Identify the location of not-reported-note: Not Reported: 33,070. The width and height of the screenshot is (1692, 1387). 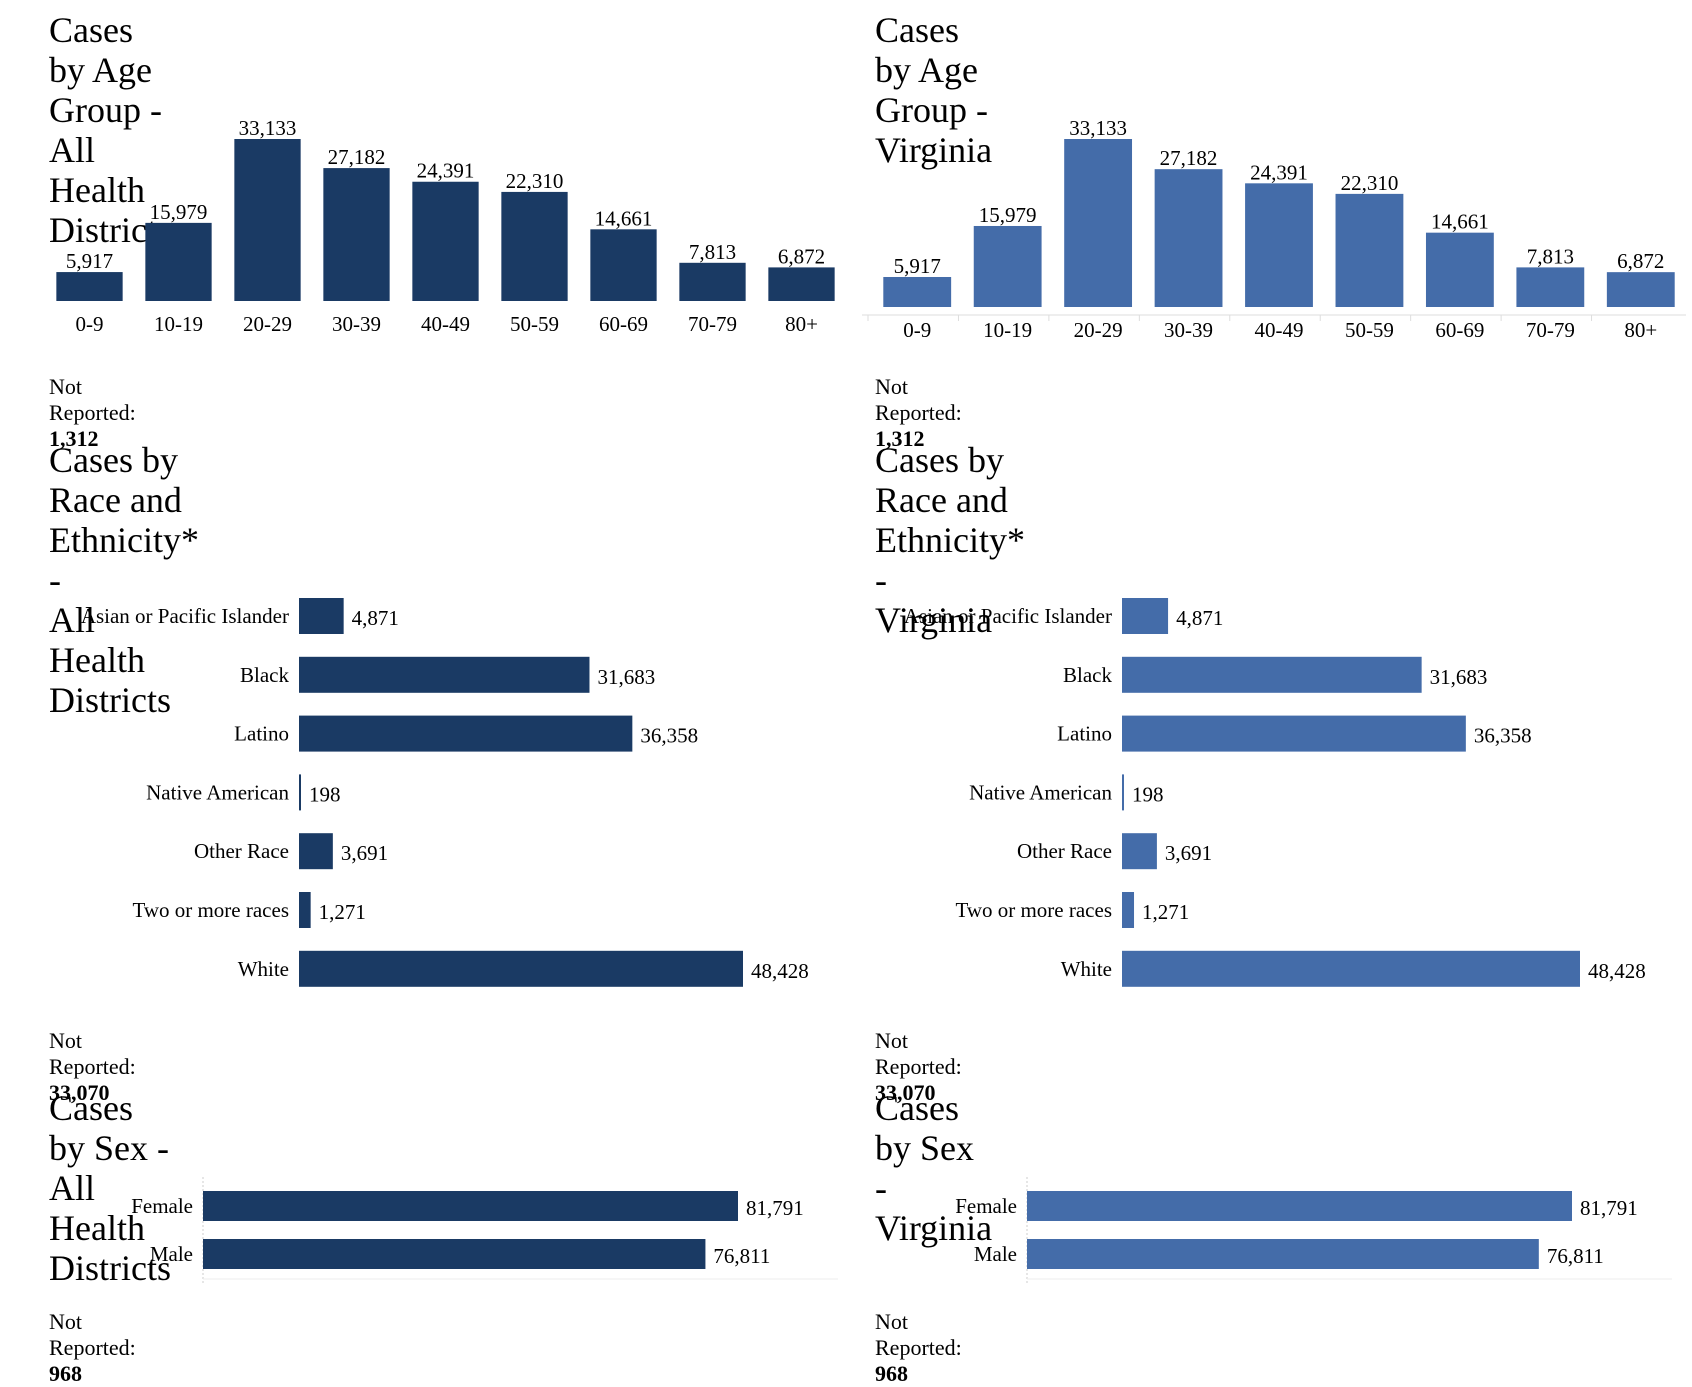
(92, 1067).